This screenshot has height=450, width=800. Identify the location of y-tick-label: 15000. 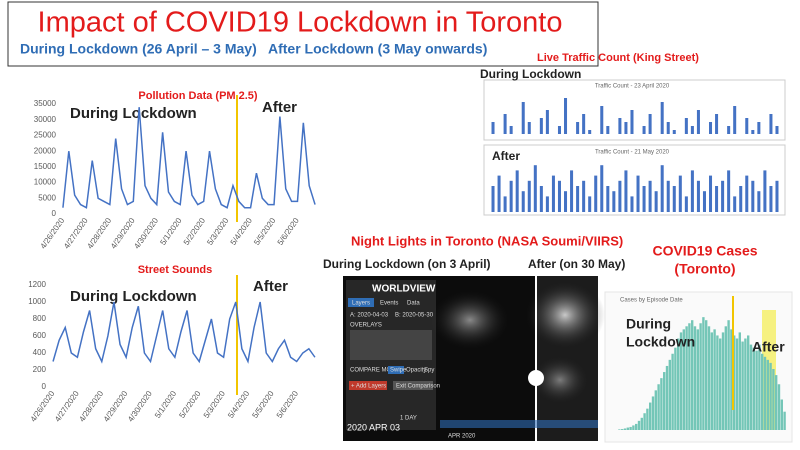
(45, 166).